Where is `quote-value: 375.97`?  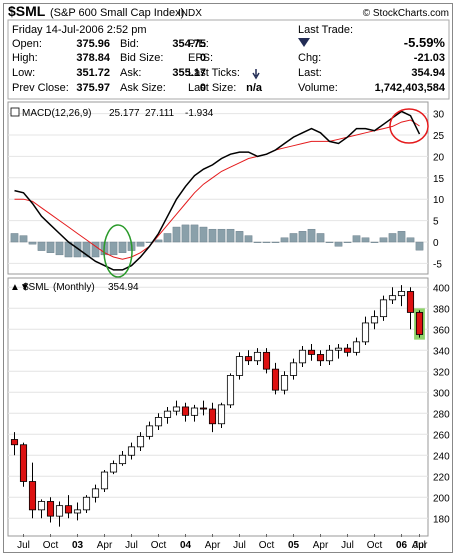
quote-value: 375.97 is located at coordinates (93, 88).